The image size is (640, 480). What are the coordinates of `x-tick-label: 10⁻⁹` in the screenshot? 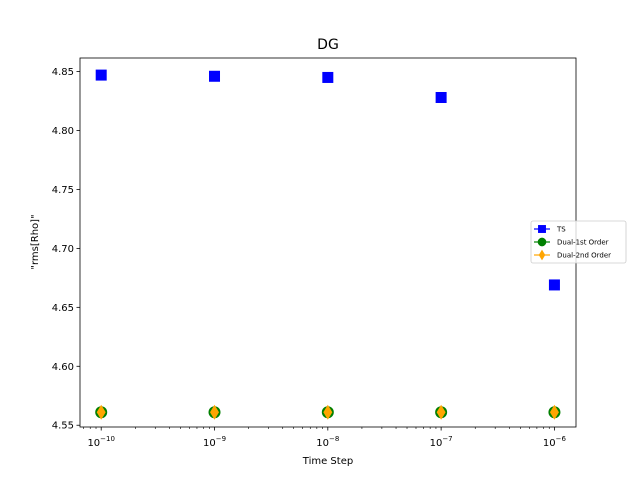 It's located at (214, 442).